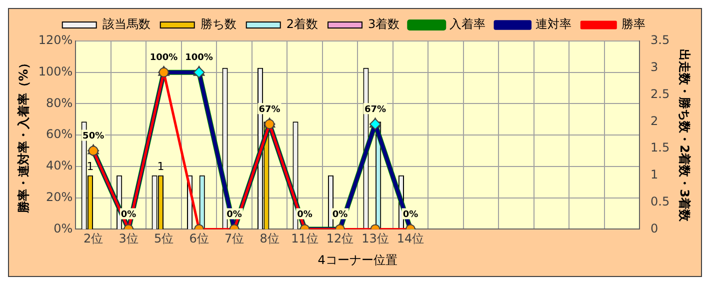 Image resolution: width=710 pixels, height=285 pixels. Describe the element at coordinates (59, 134) in the screenshot. I see `y-tick-label: 60%` at that location.